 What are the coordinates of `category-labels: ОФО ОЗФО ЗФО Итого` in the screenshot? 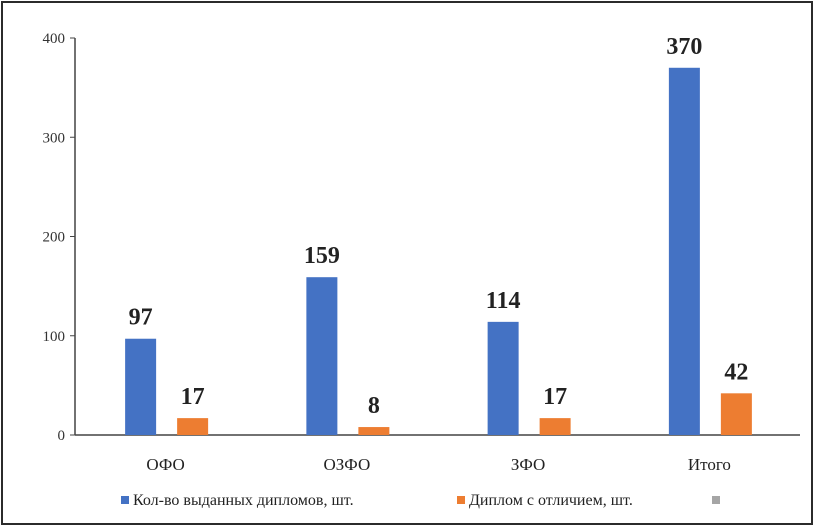 It's located at (438, 464).